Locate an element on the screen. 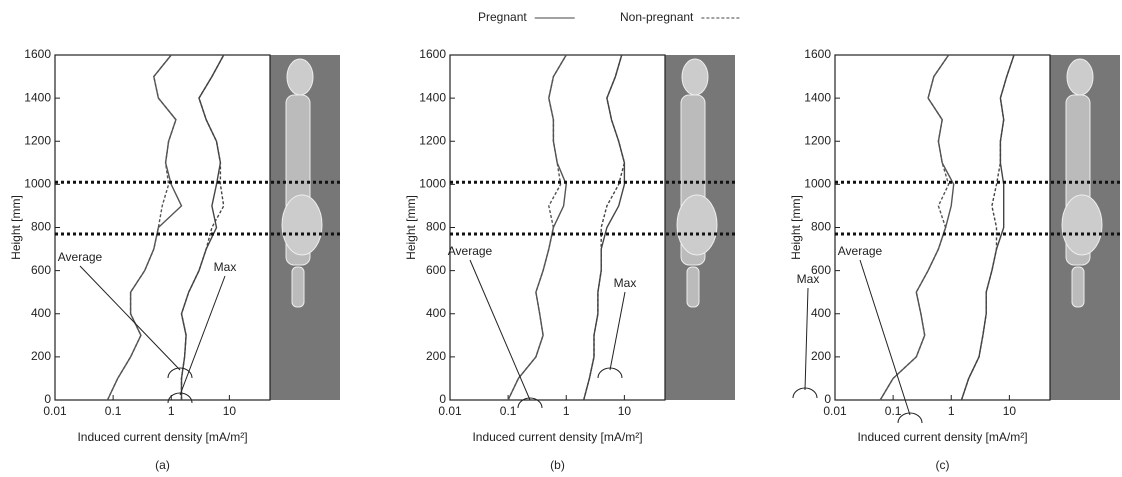 The image size is (1122, 477). caption: (a) is located at coordinates (162, 465).